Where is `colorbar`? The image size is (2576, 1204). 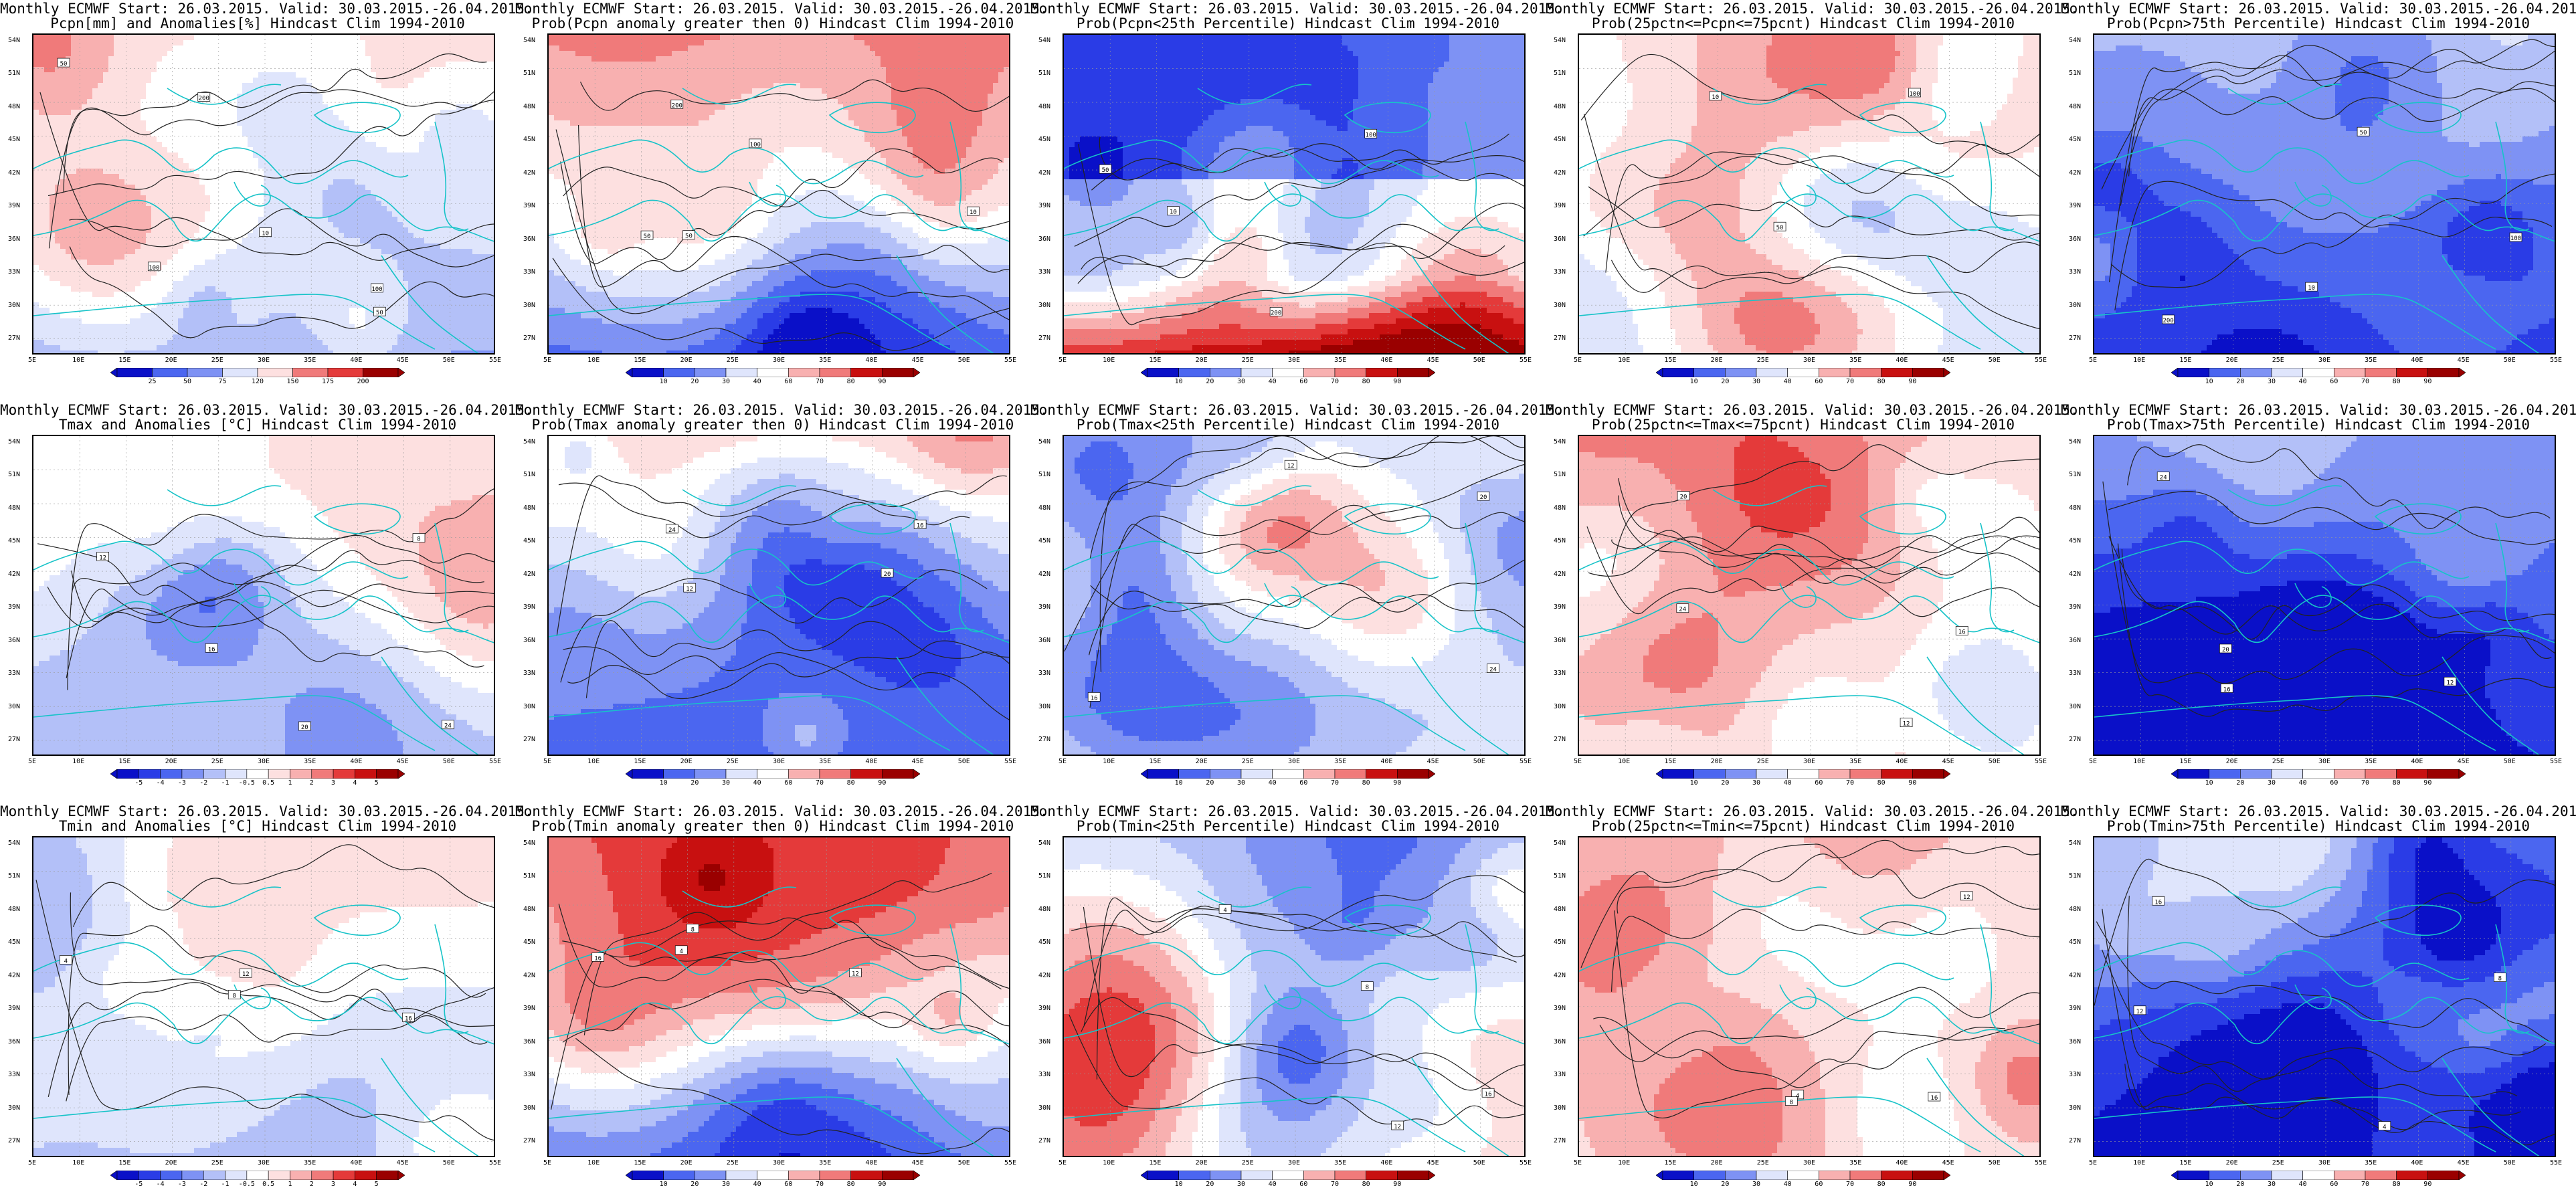 colorbar is located at coordinates (1803, 774).